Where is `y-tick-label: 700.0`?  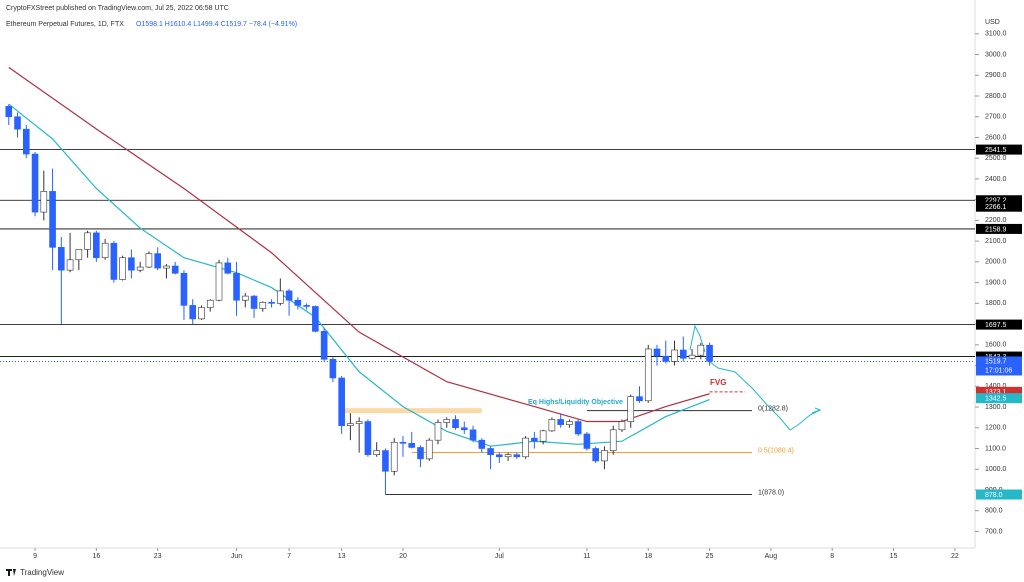
y-tick-label: 700.0 is located at coordinates (994, 531).